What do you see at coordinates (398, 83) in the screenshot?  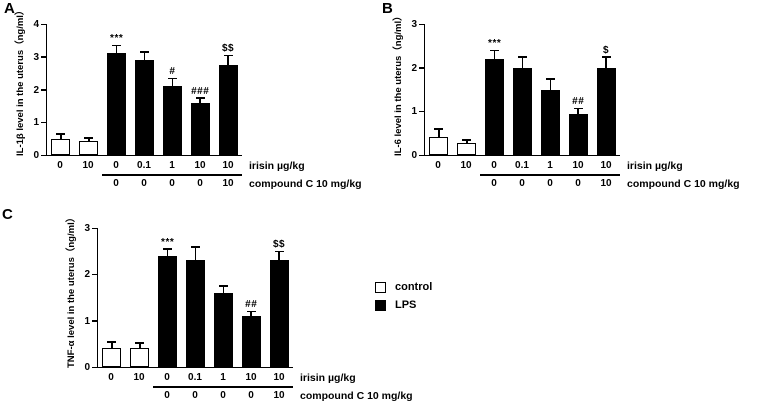 I see `y-axis-label: IL-6 level in the uterus（ng/ml）` at bounding box center [398, 83].